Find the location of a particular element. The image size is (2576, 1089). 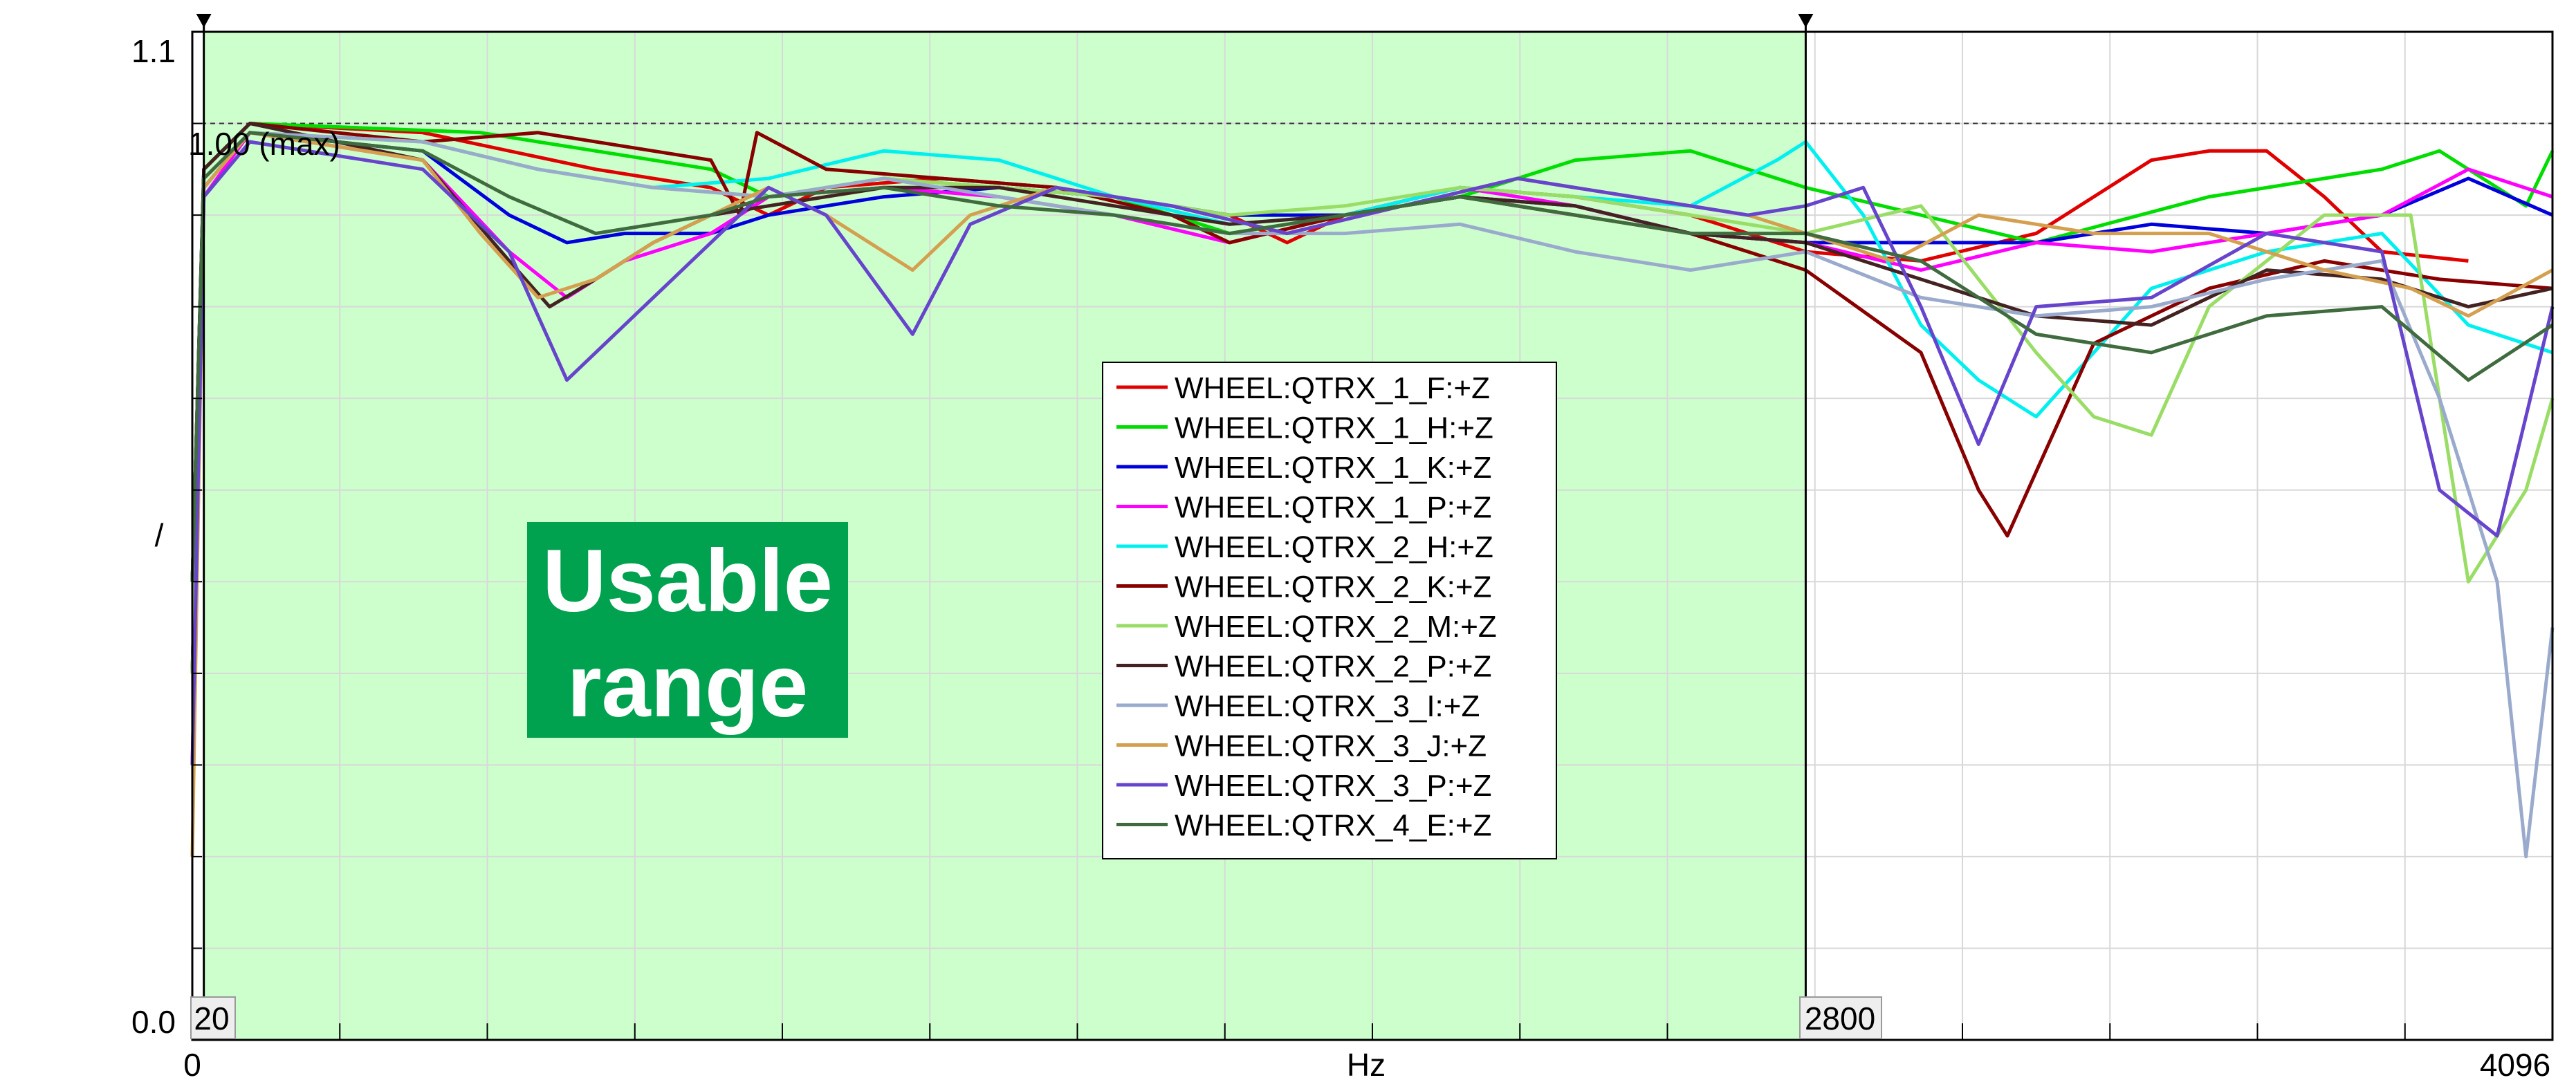

legend-item: WHEEL:QTRX_1_K:+Z is located at coordinates (1303, 468).